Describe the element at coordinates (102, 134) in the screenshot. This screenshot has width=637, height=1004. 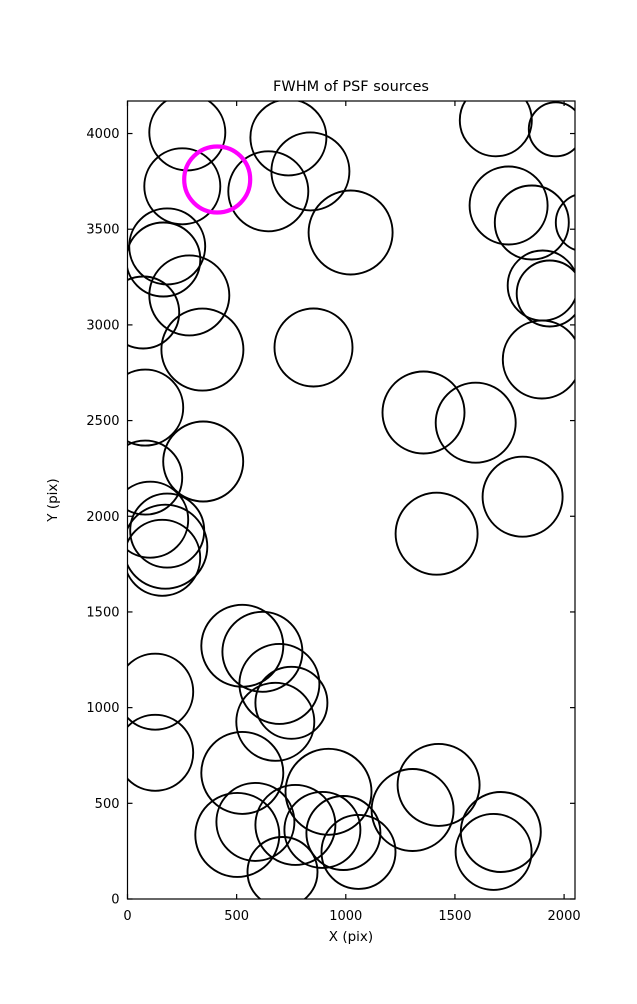
I see `y-tick-label: 4000` at that location.